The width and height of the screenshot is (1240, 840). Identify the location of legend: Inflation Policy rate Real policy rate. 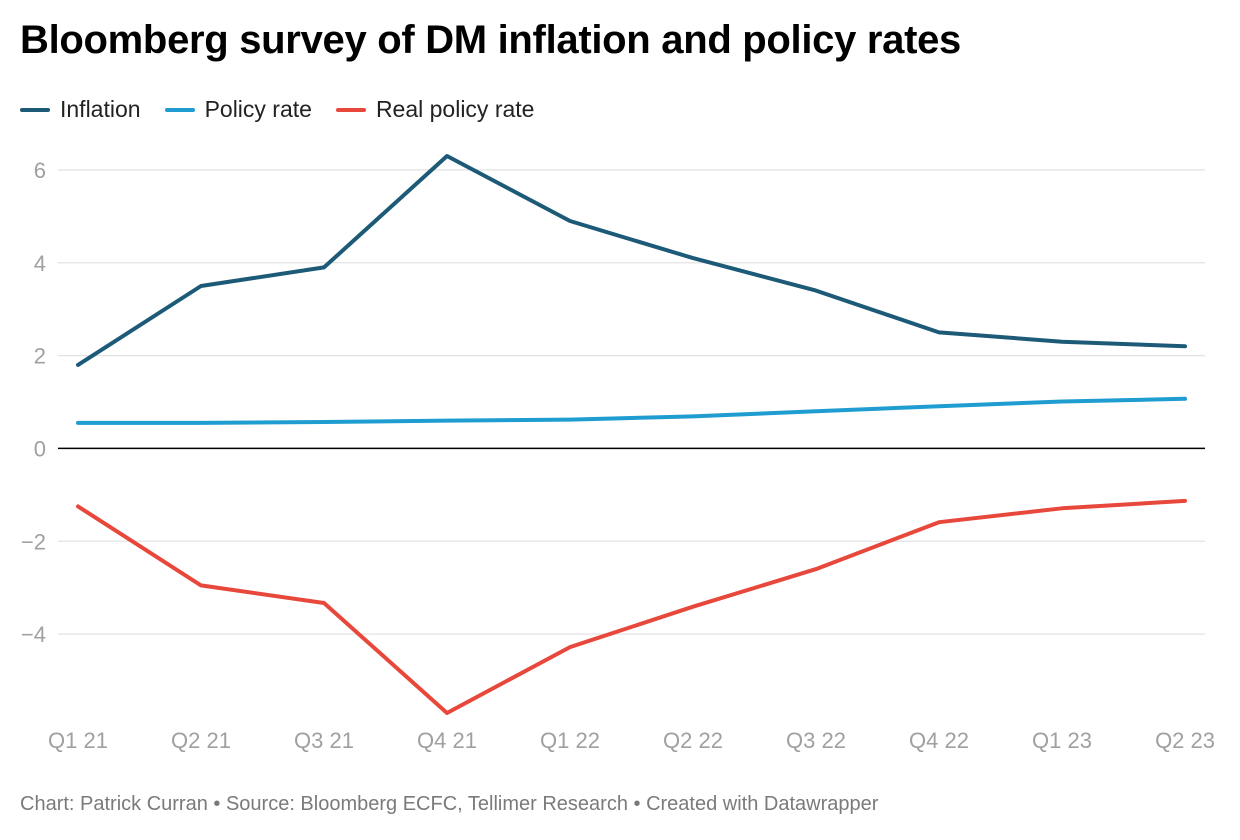
(289, 109).